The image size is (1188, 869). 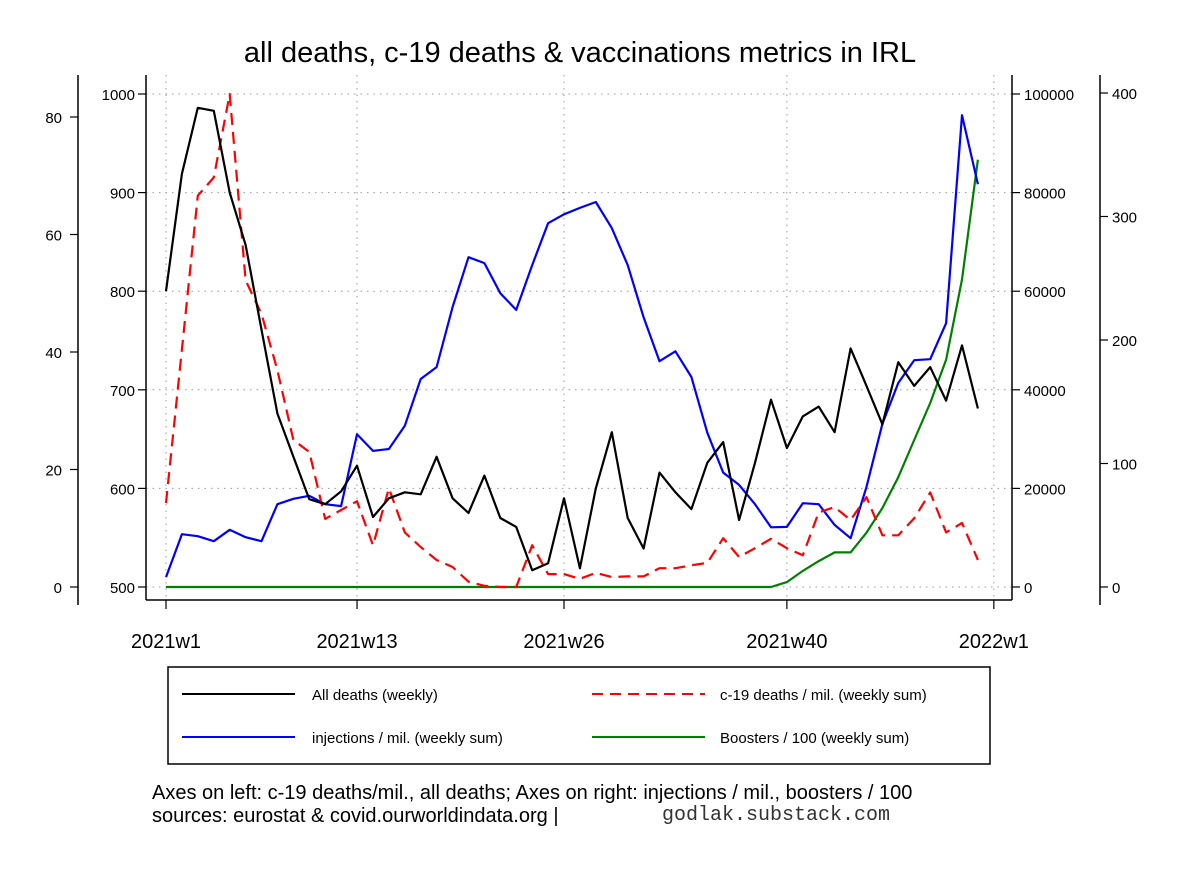 What do you see at coordinates (1124, 218) in the screenshot?
I see `tick-label-right-outer: 300` at bounding box center [1124, 218].